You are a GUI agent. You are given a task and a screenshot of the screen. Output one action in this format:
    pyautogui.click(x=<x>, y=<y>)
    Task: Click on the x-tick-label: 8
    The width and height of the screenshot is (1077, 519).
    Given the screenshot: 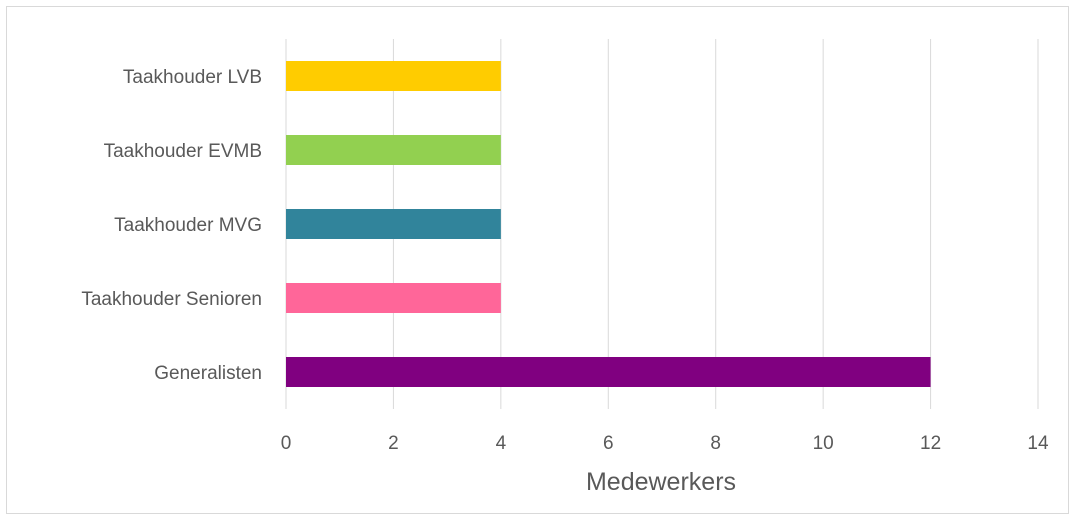 What is the action you would take?
    pyautogui.click(x=715, y=443)
    